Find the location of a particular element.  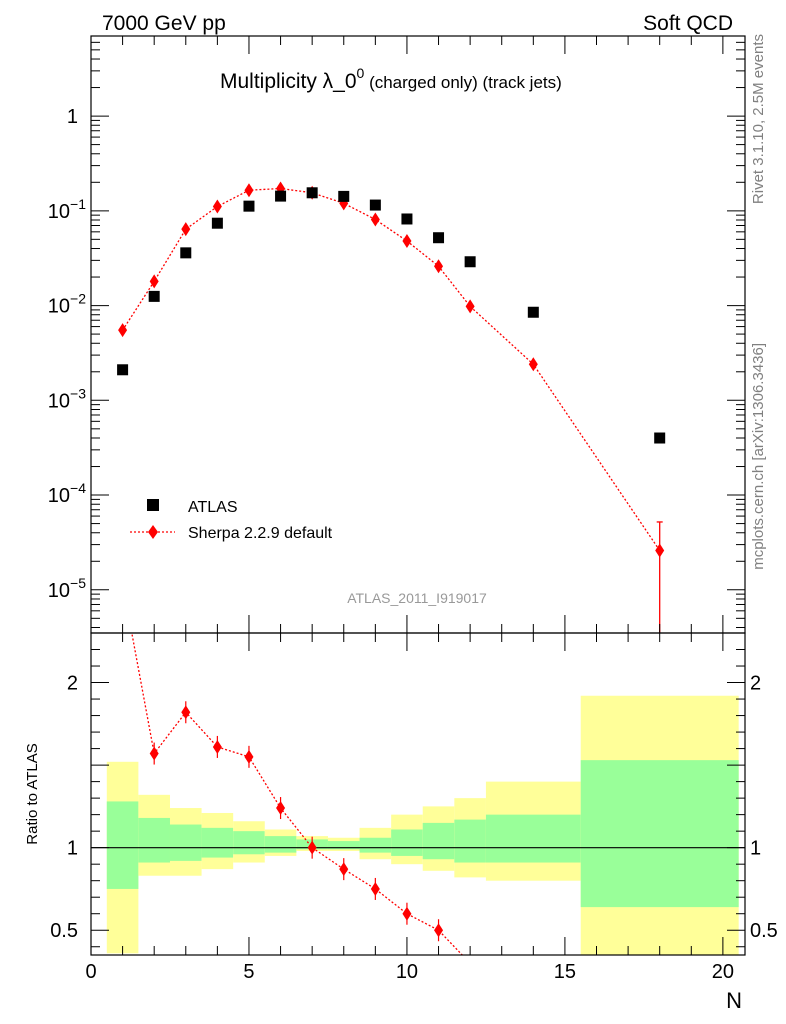

ratio-x-tick-label: 5 is located at coordinates (248, 972).